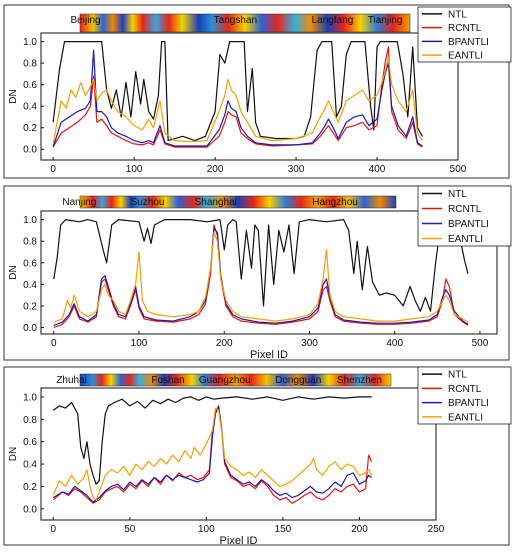  Describe the element at coordinates (167, 380) in the screenshot. I see `city-label: Foshan` at that location.